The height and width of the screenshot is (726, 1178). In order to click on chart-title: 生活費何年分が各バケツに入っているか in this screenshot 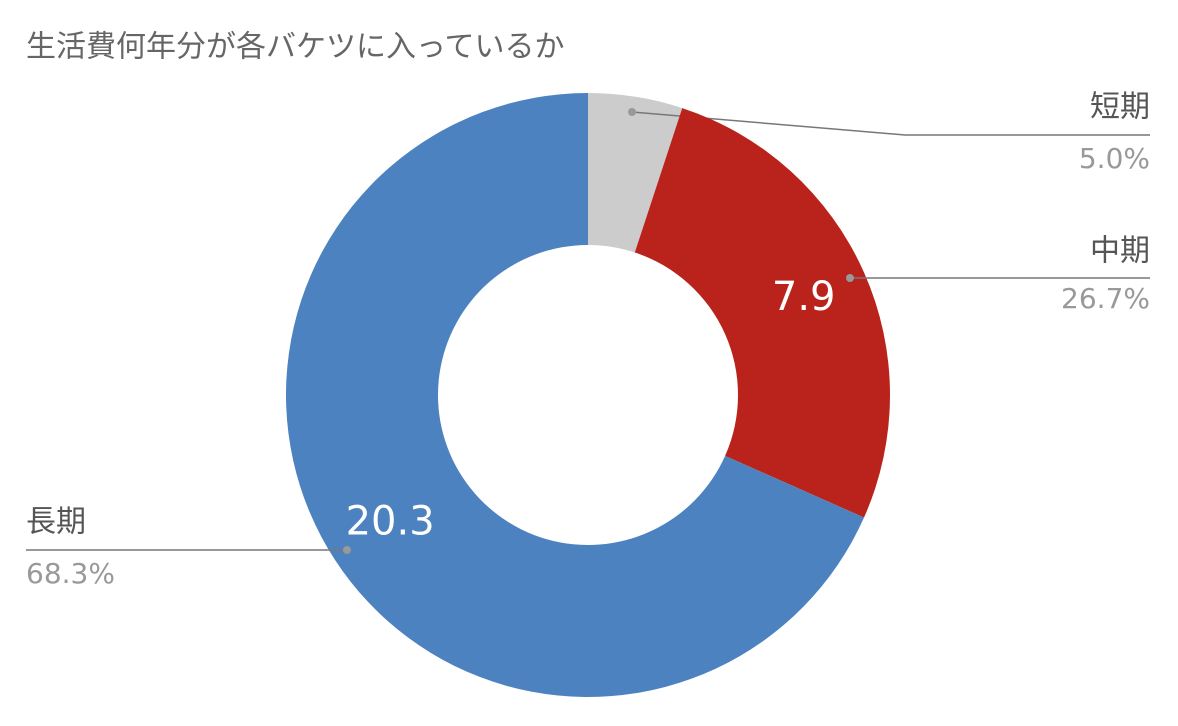, I will do `click(295, 47)`.